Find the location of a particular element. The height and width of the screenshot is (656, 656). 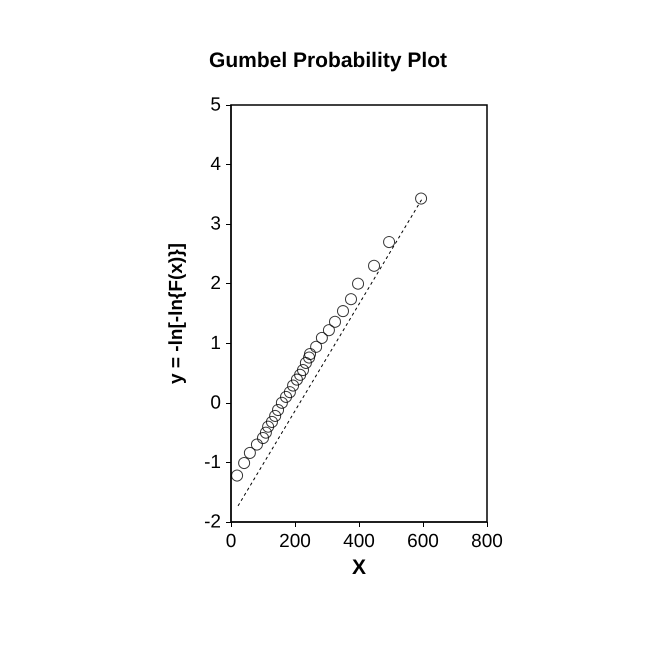

y-tick-label: 3 is located at coordinates (215, 224).